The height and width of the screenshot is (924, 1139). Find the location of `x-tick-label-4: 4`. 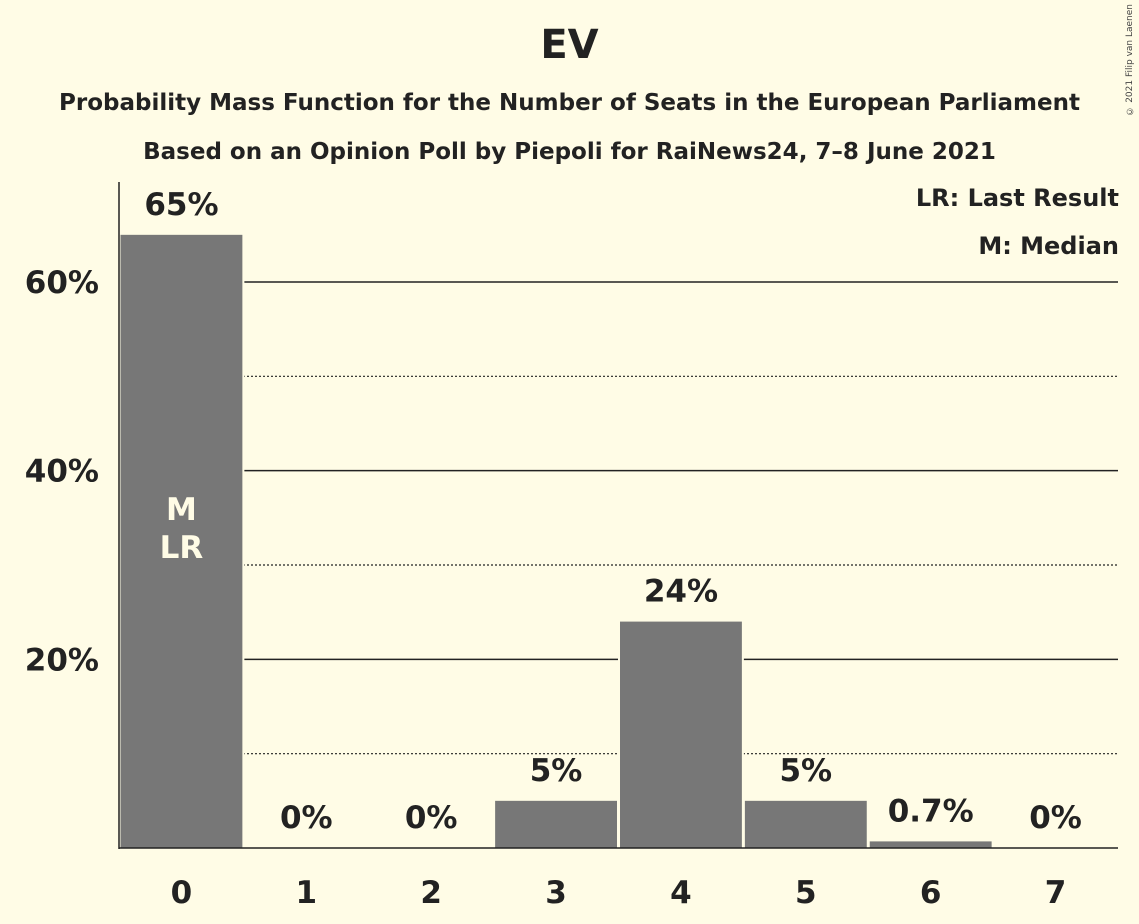

x-tick-label-4: 4 is located at coordinates (681, 893).